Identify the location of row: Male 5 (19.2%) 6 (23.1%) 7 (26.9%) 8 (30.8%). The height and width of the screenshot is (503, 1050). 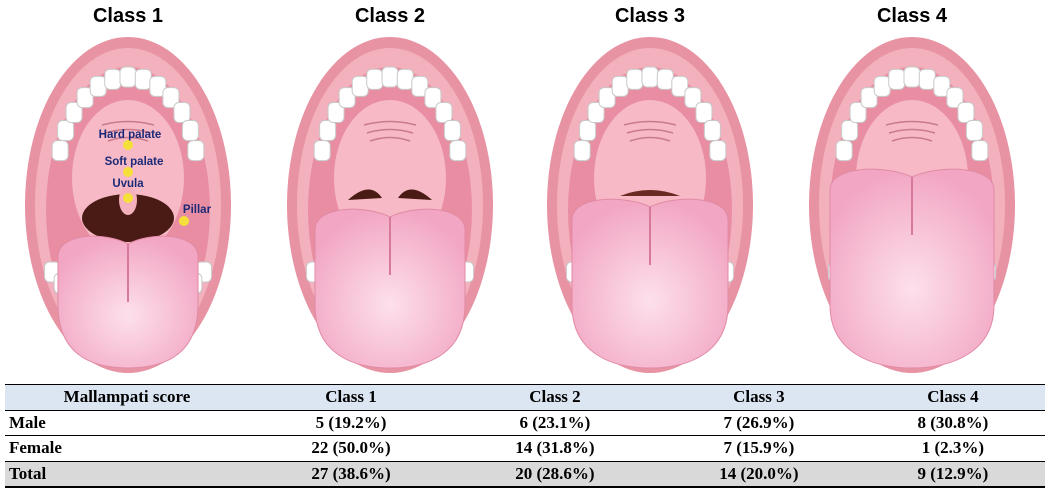
(525, 423).